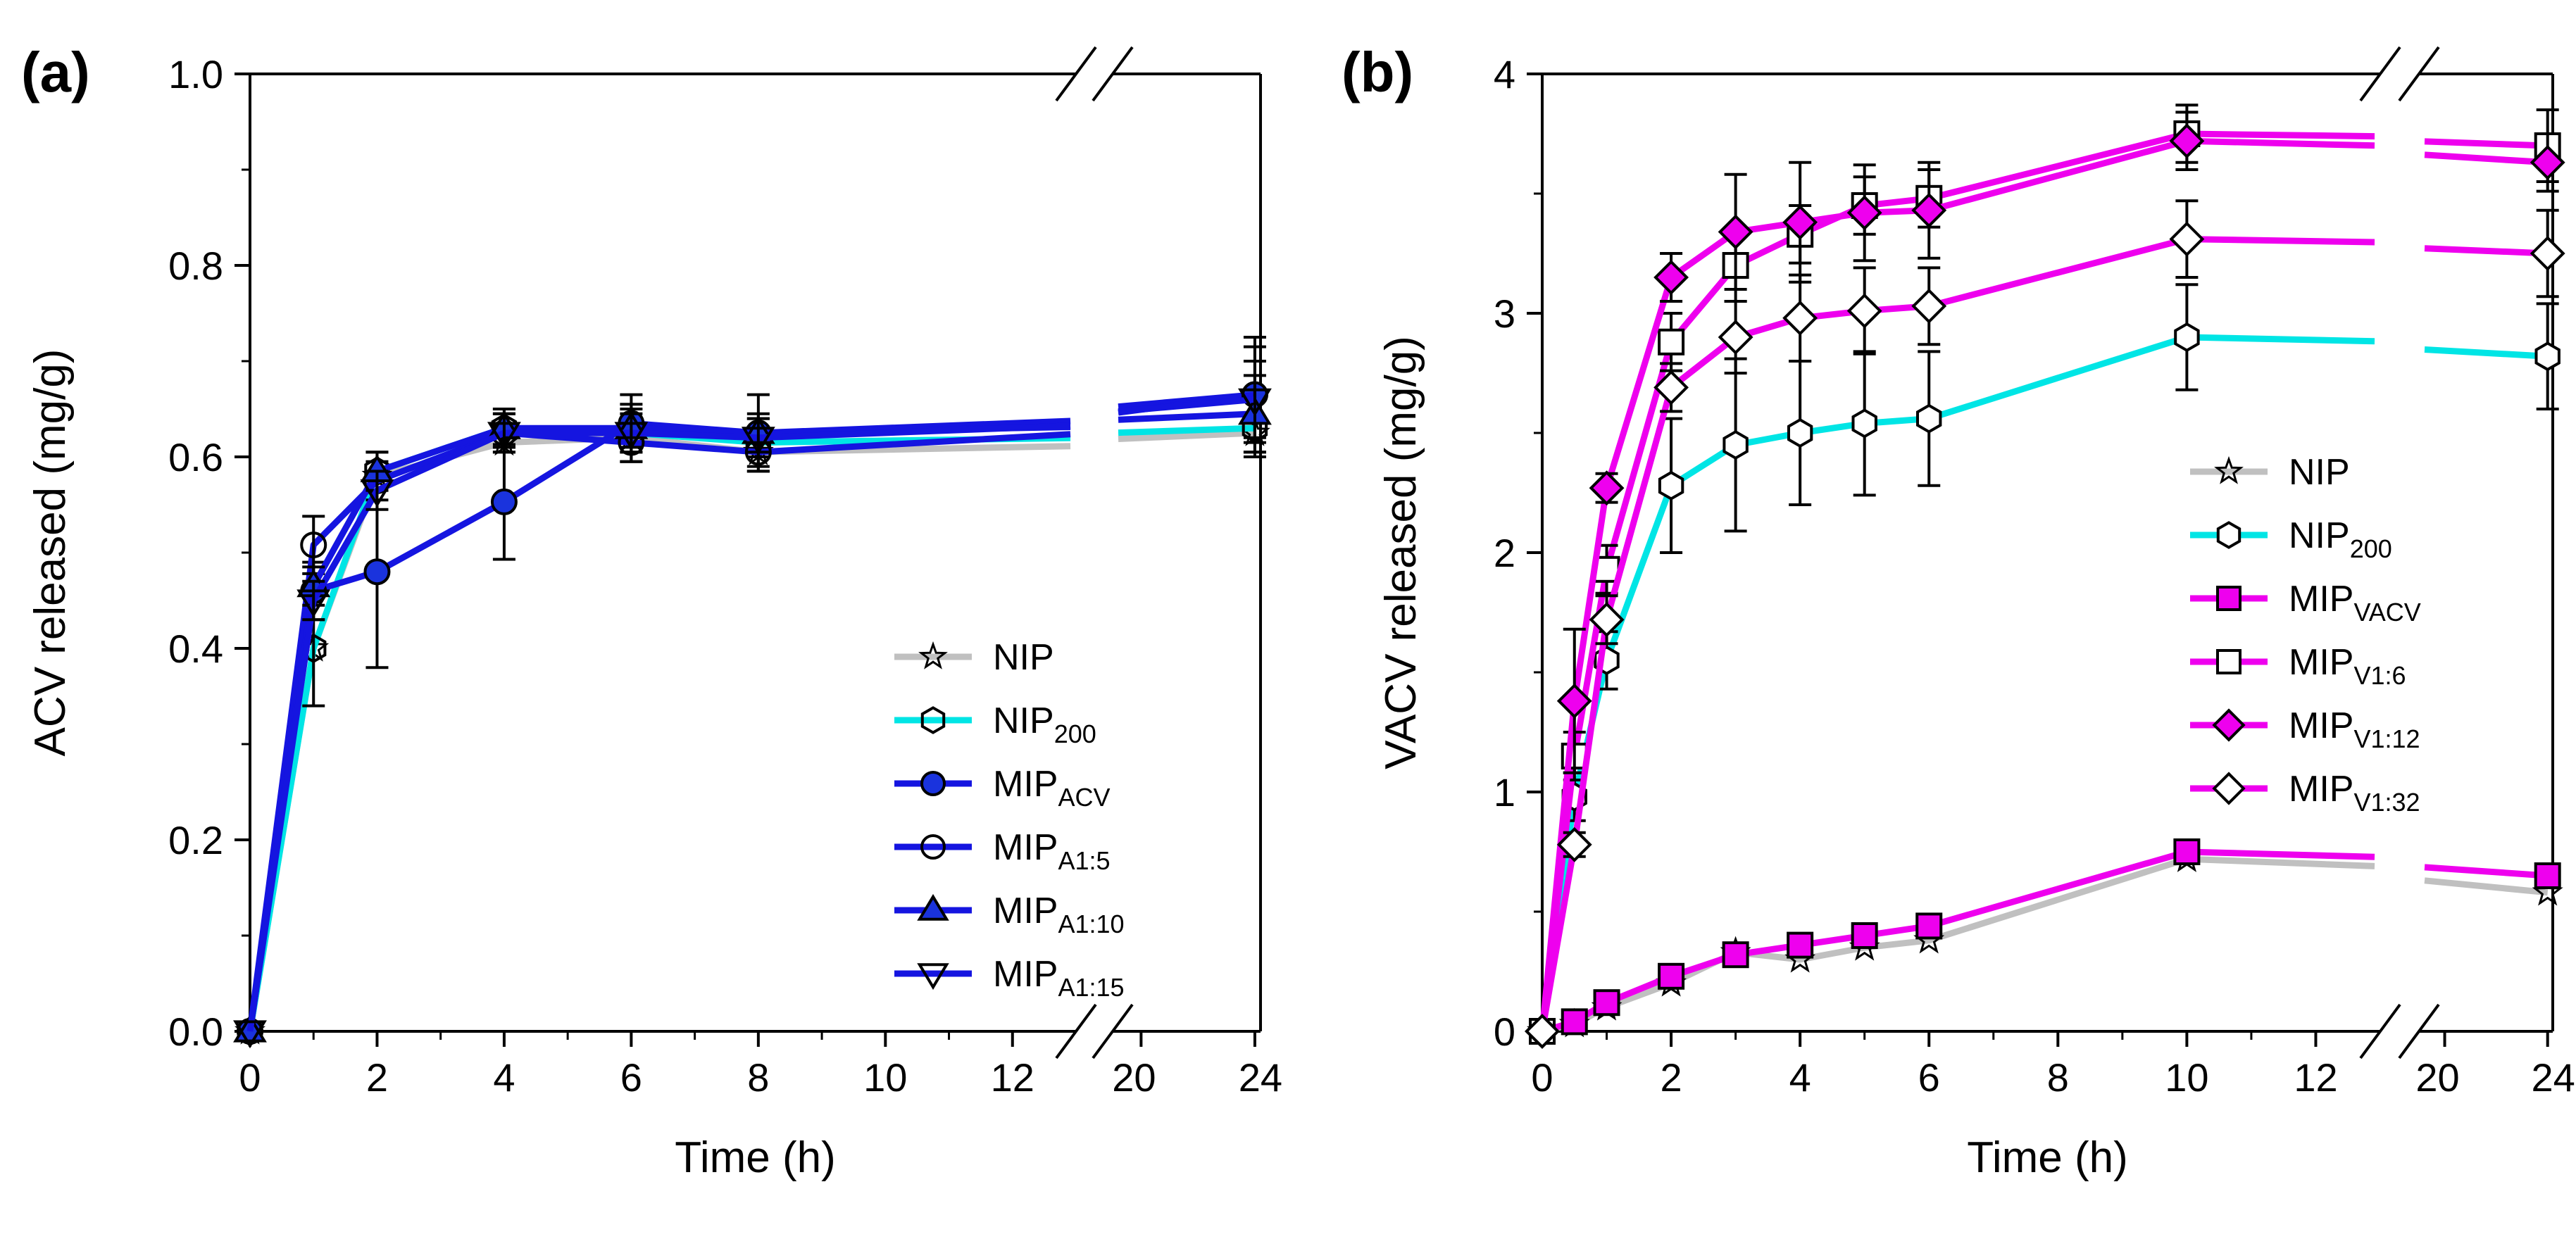  I want to click on legend-subscript: ACV, so click(1084, 797).